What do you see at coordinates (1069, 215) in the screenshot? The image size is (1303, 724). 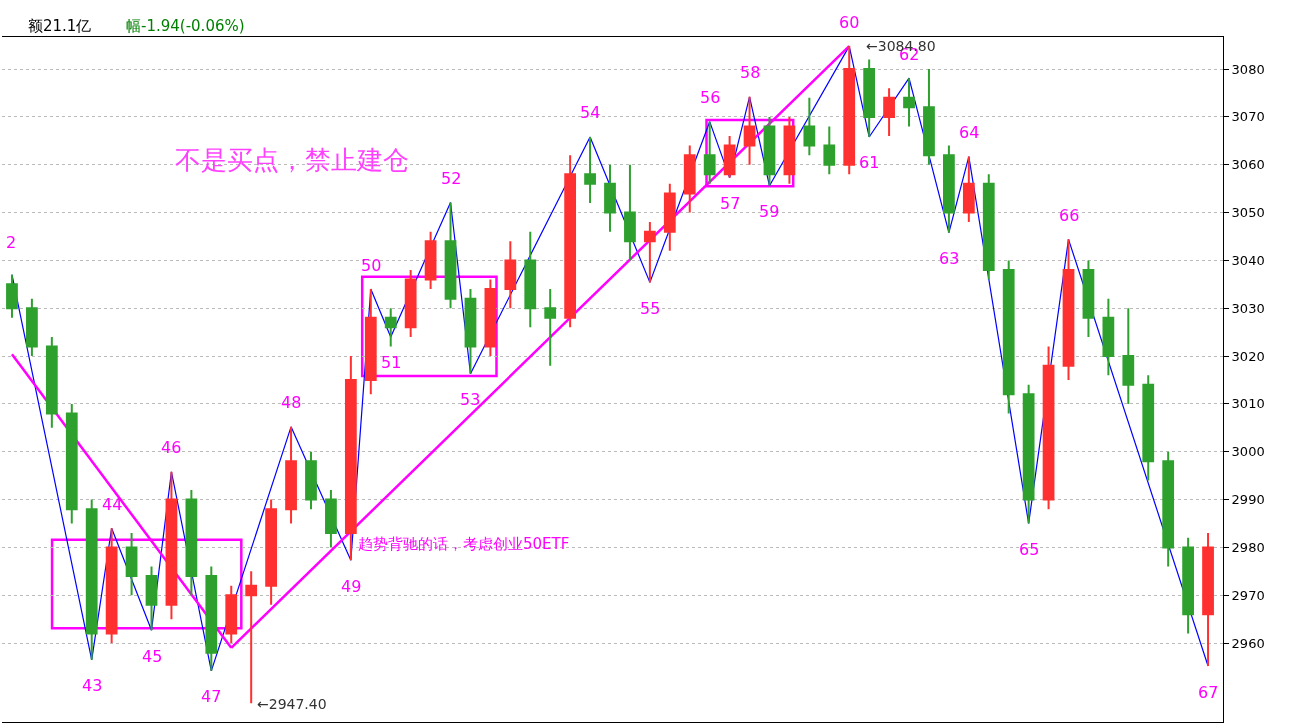 I see `annotation: 66` at bounding box center [1069, 215].